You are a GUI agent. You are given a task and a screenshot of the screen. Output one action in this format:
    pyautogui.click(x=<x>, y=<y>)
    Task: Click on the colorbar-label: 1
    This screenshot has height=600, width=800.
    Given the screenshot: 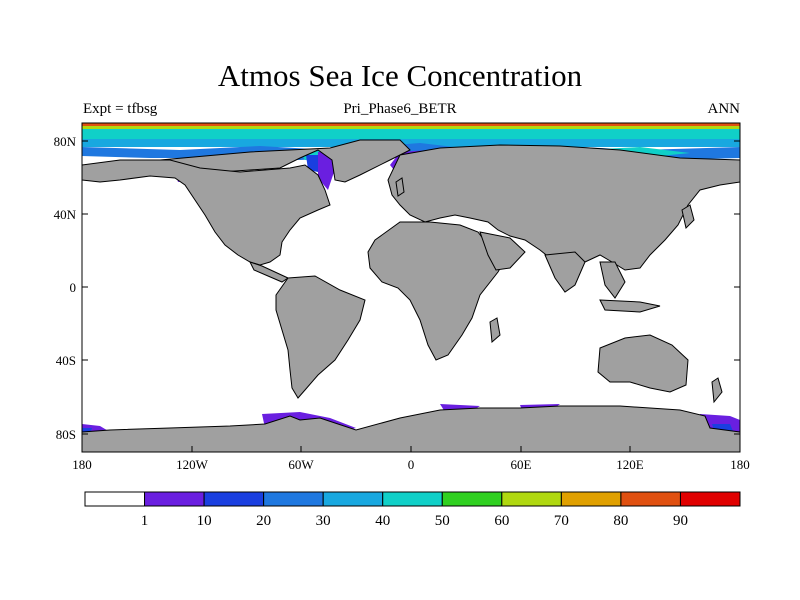 What is the action you would take?
    pyautogui.click(x=145, y=521)
    